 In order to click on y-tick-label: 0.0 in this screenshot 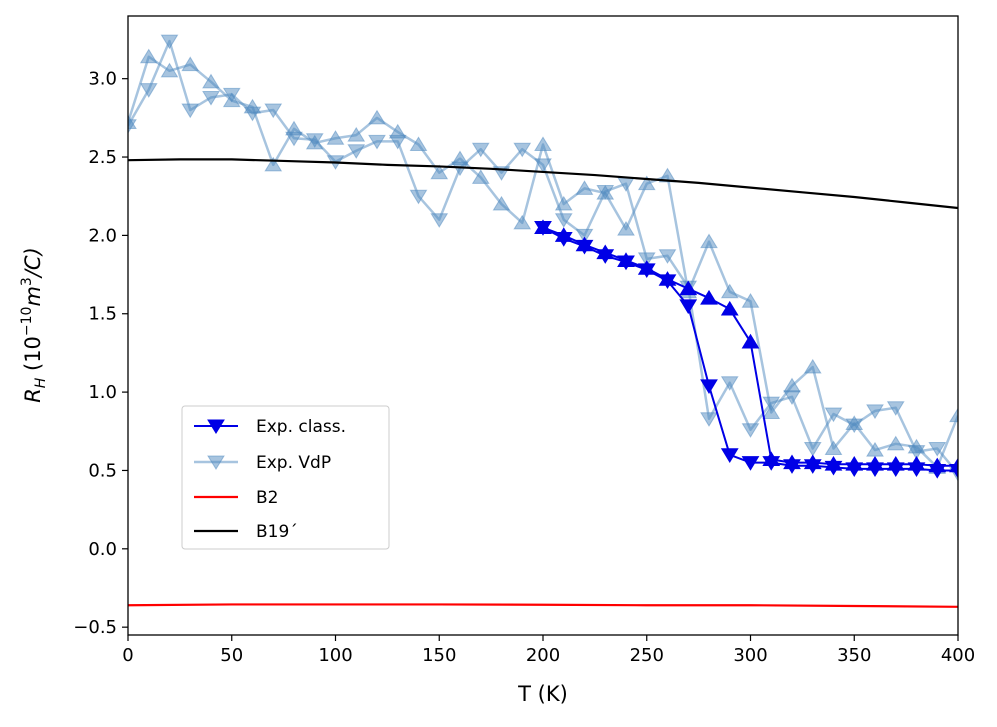, I will do `click(102, 549)`.